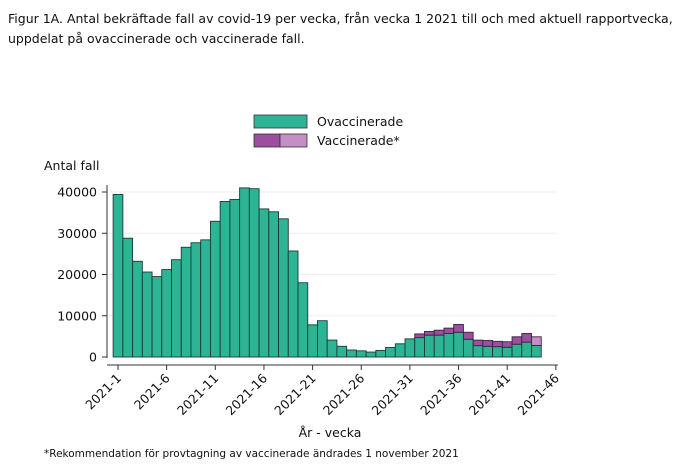 The height and width of the screenshot is (473, 700). Describe the element at coordinates (198, 395) in the screenshot. I see `x-tick-label: 2021-11` at that location.